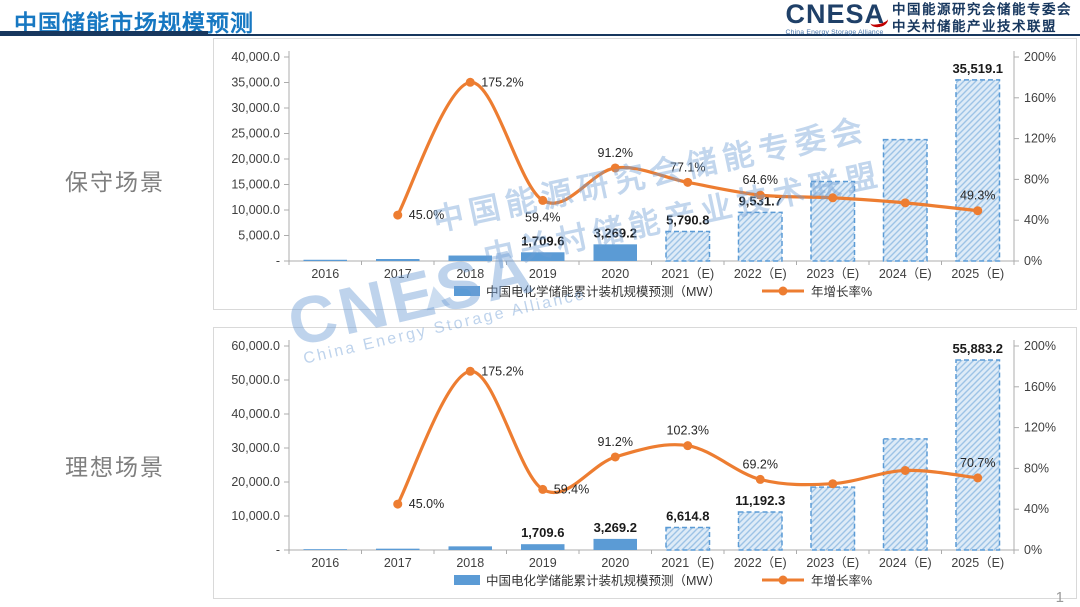 The height and width of the screenshot is (607, 1080). I want to click on growth-line-series, so click(688, 437).